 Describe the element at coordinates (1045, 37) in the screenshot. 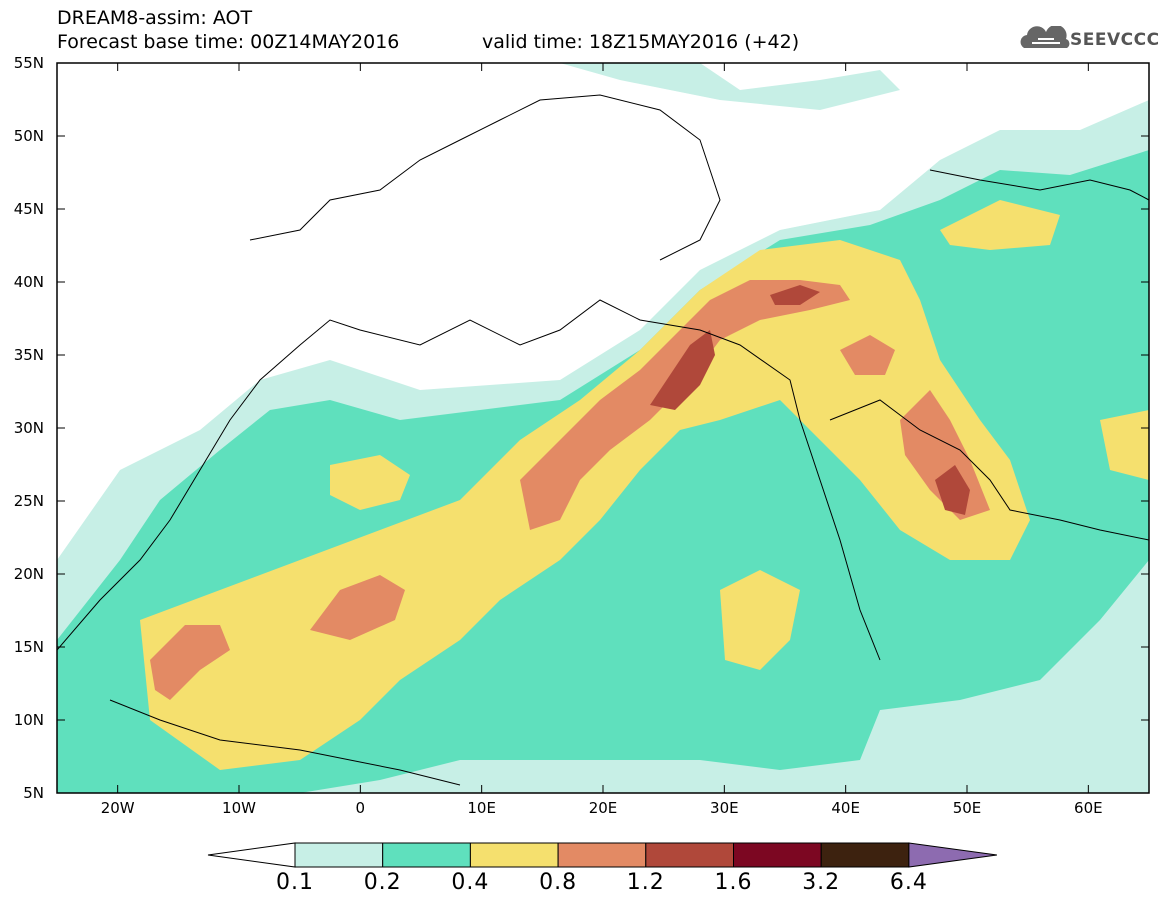

I see `cloud-logo-icon` at that location.